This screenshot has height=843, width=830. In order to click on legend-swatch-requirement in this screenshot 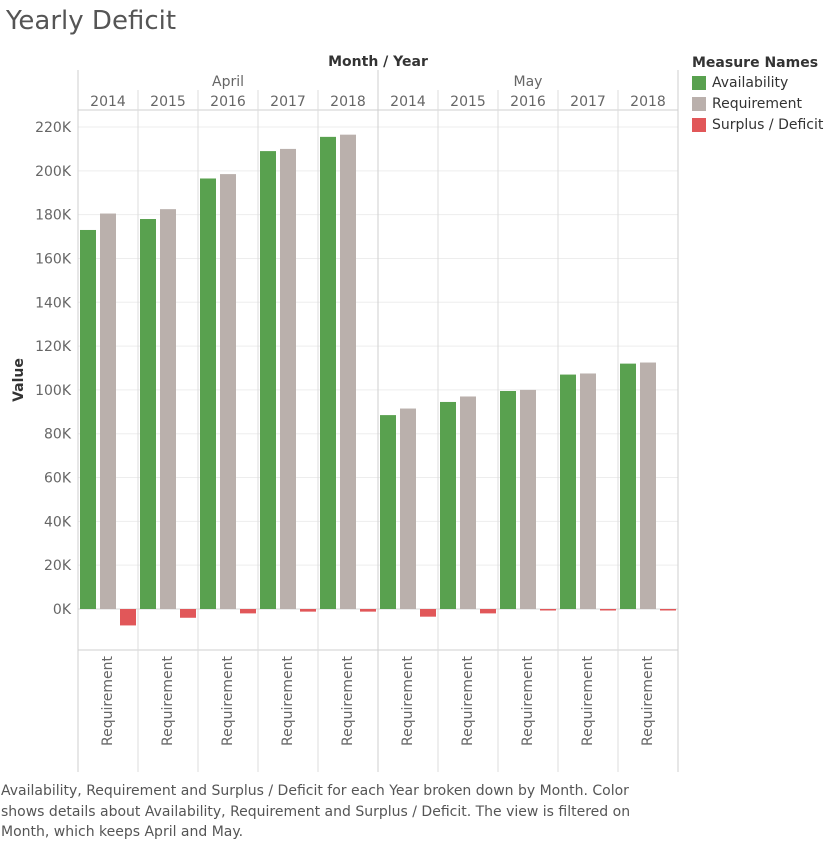, I will do `click(699, 103)`.